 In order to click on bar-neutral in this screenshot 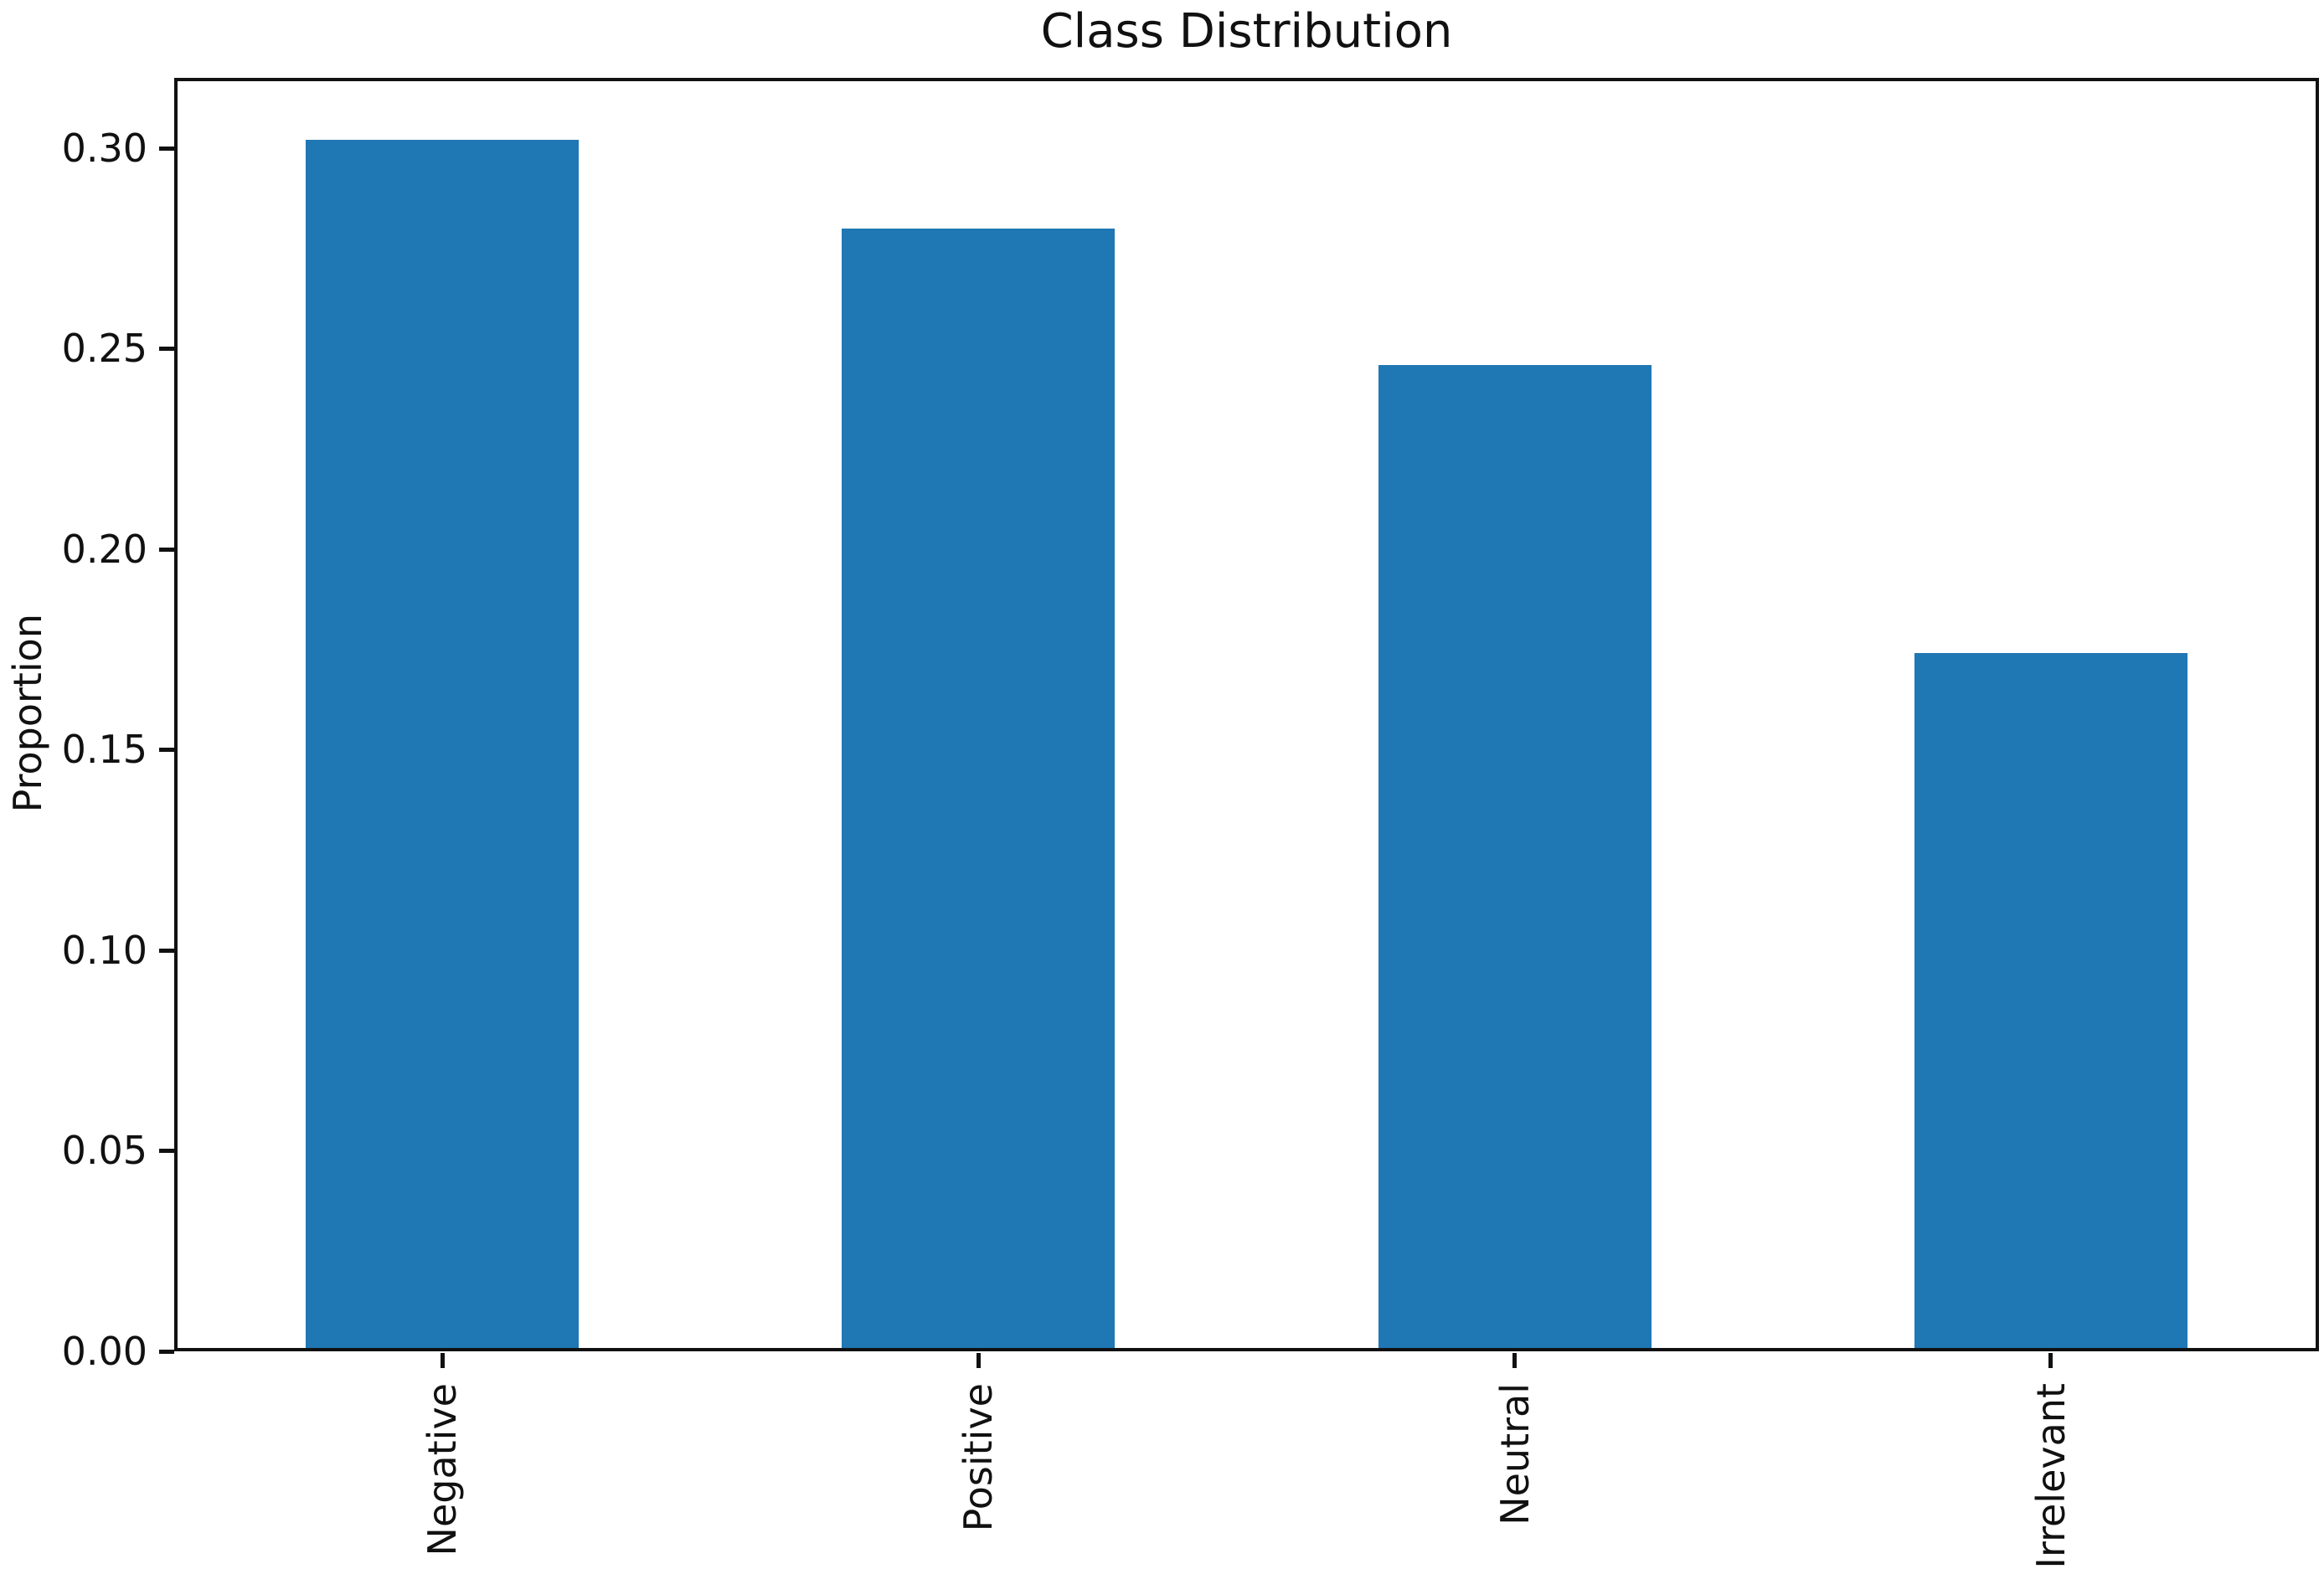, I will do `click(1515, 857)`.